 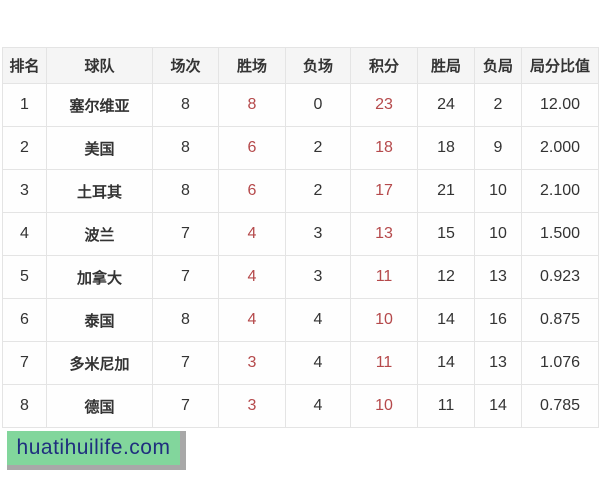 I want to click on cell-team: 波兰, so click(x=99, y=234).